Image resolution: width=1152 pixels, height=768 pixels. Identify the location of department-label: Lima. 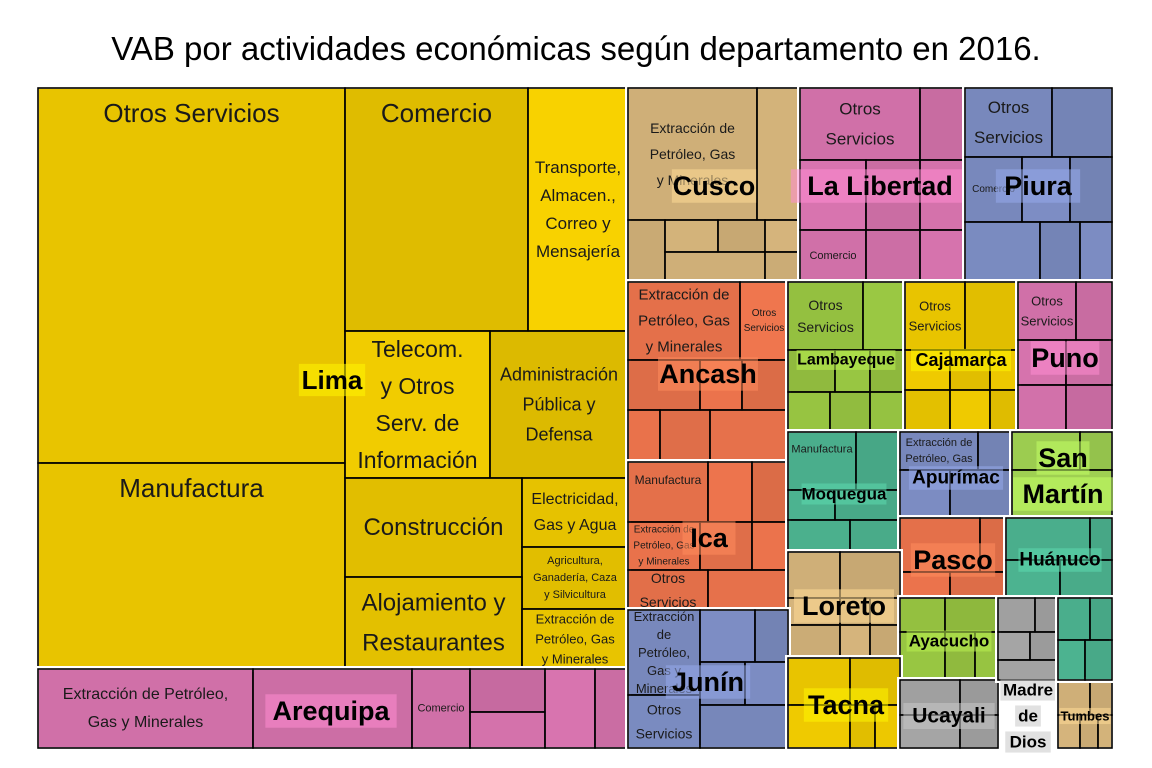
(332, 380).